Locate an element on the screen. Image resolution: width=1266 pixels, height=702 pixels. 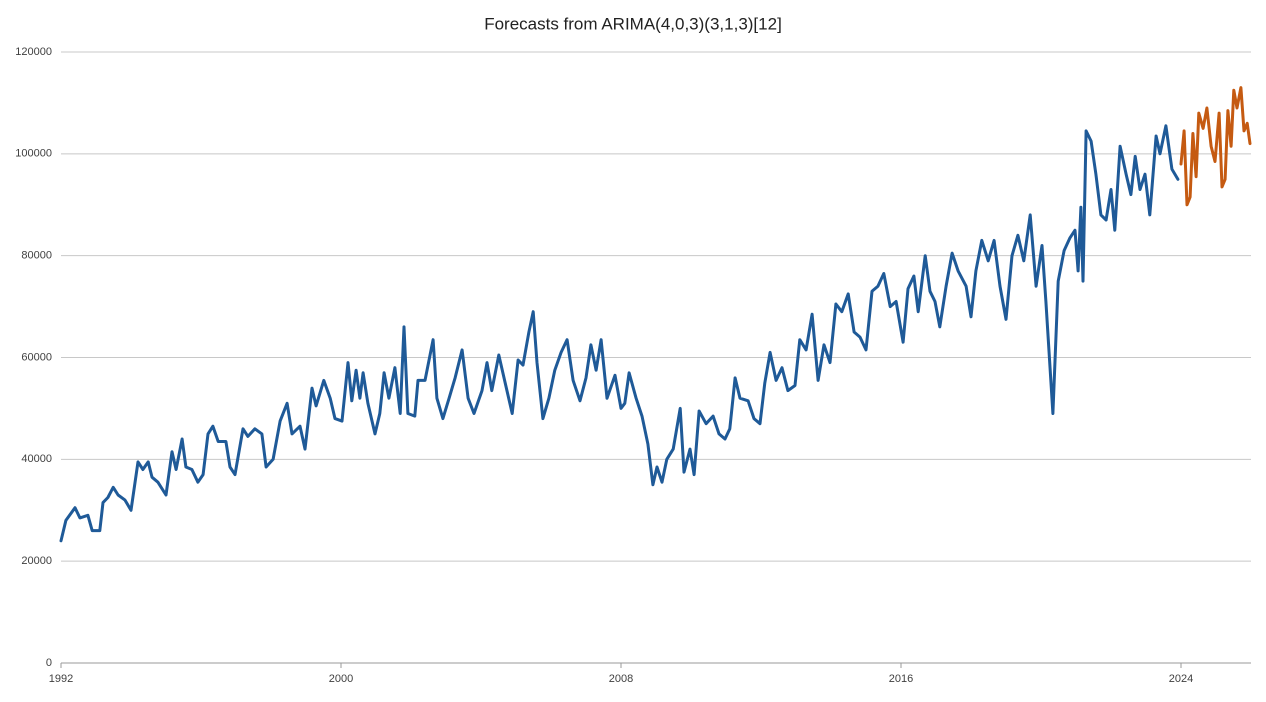
y-tick-label: 20000 is located at coordinates (36, 561).